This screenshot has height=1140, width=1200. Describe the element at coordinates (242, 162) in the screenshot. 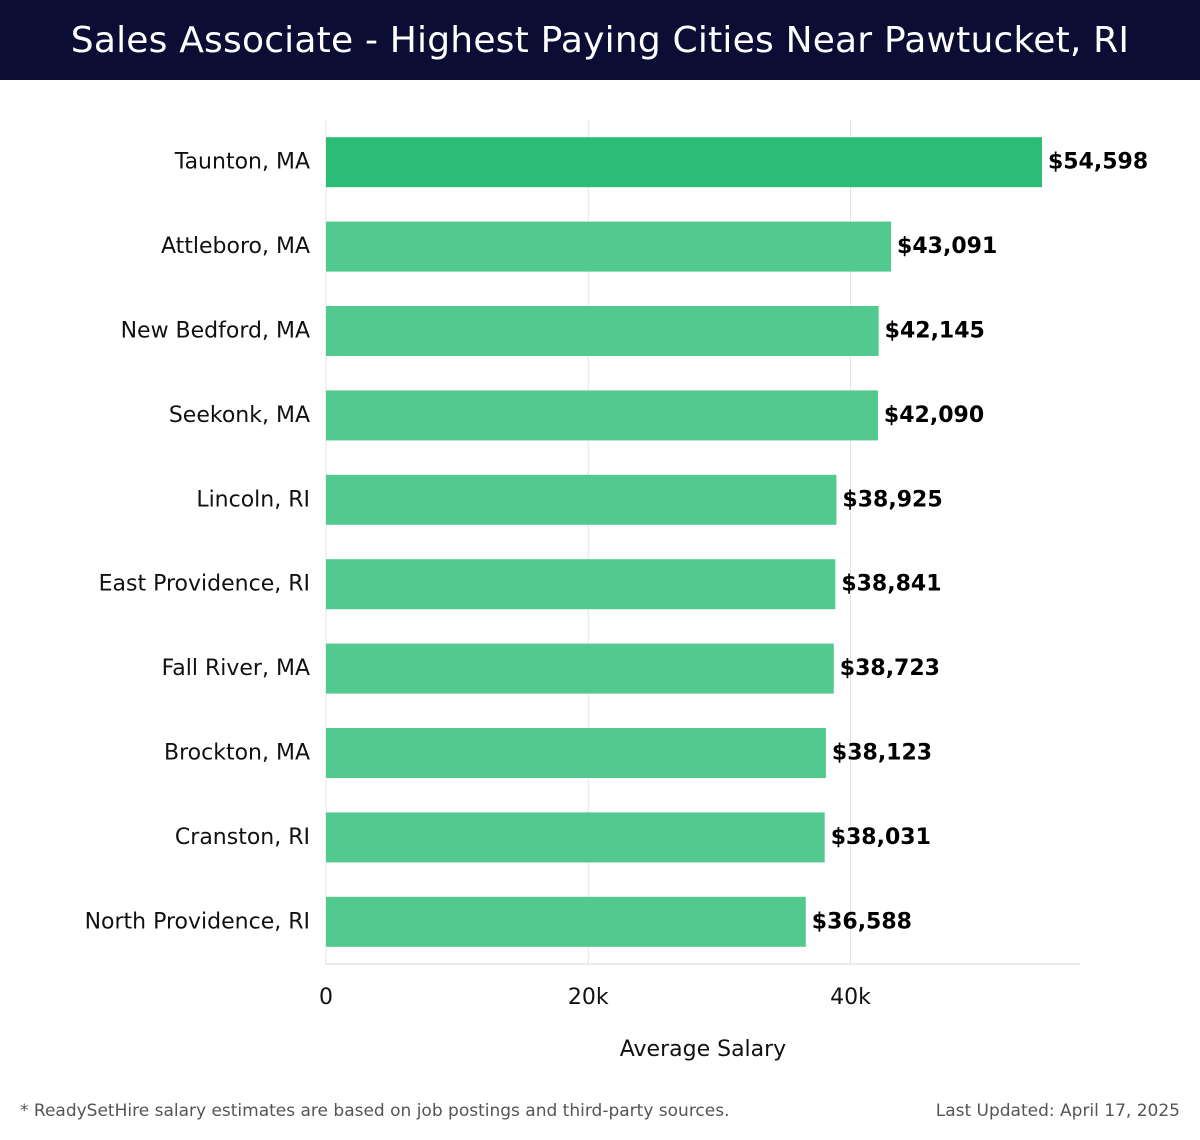

I see `category-label-0: Taunton, MA` at that location.